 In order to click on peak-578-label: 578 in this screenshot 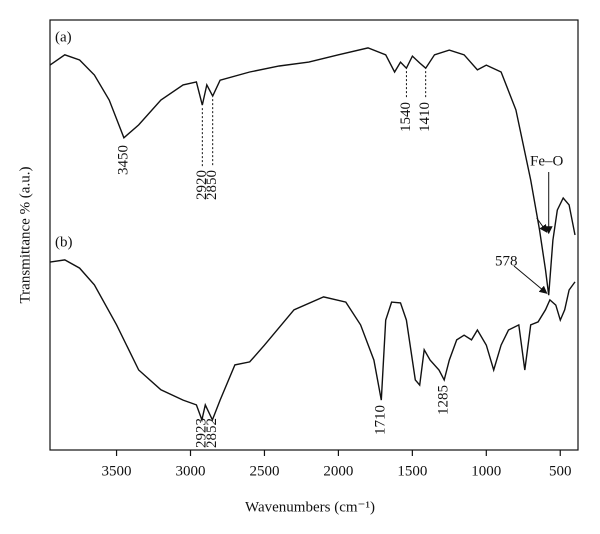, I will do `click(506, 261)`.